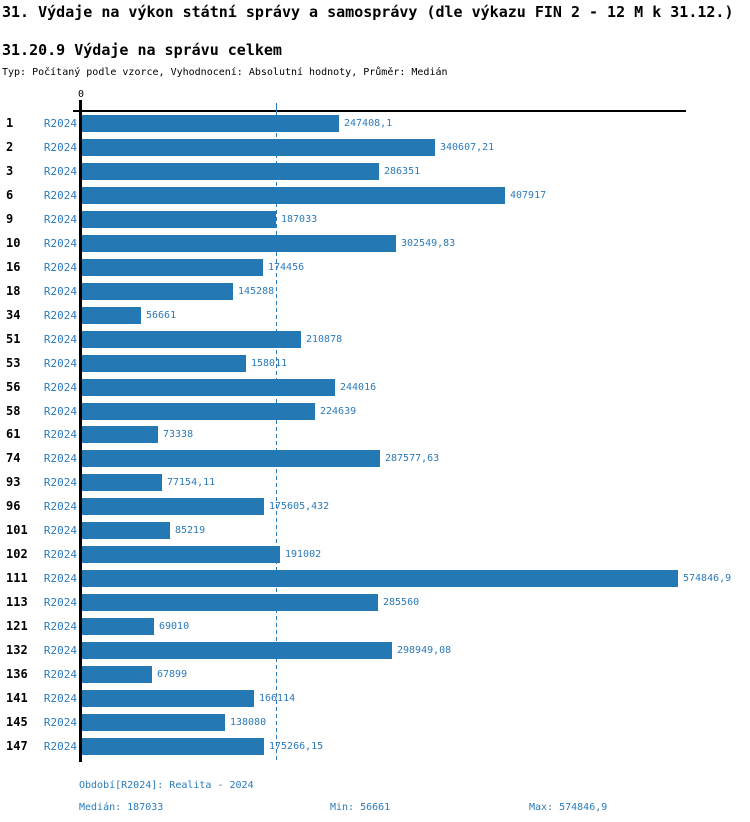 The width and height of the screenshot is (750, 822). I want to click on bar-value-label: 191002, so click(303, 554).